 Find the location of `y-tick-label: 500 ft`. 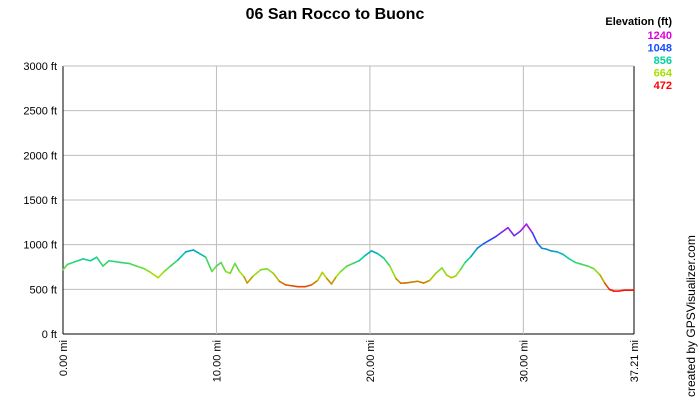

y-tick-label: 500 ft is located at coordinates (43, 290).